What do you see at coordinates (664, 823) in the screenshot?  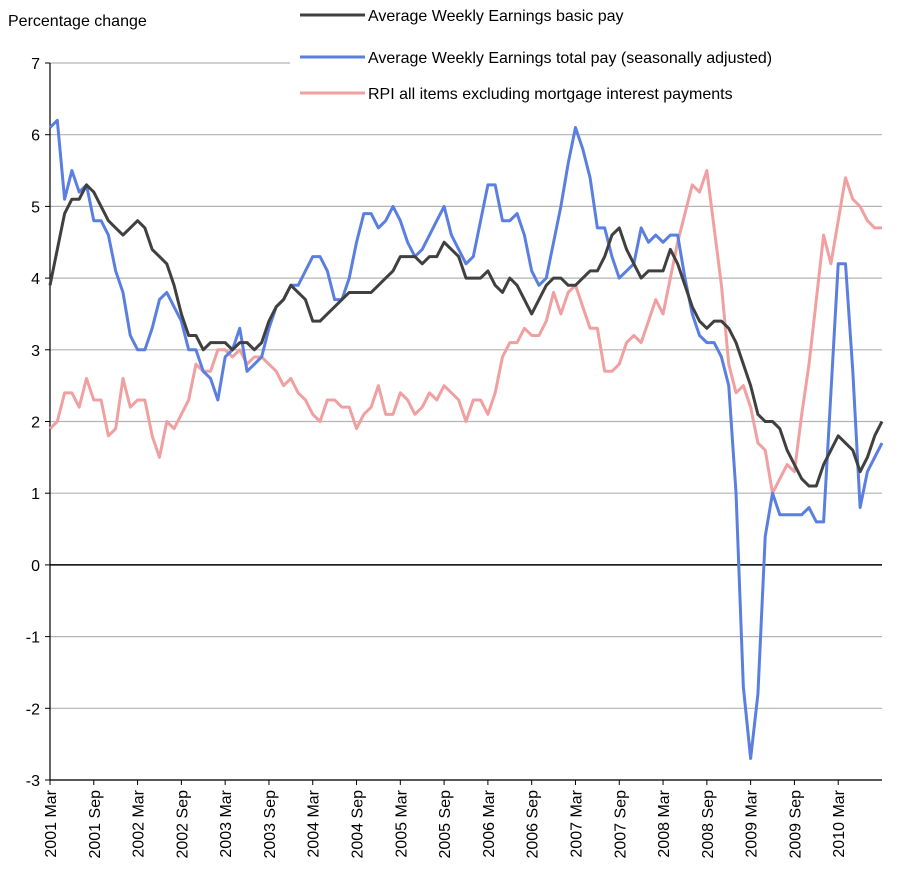 I see `x-tick-label: 2008 Mar` at bounding box center [664, 823].